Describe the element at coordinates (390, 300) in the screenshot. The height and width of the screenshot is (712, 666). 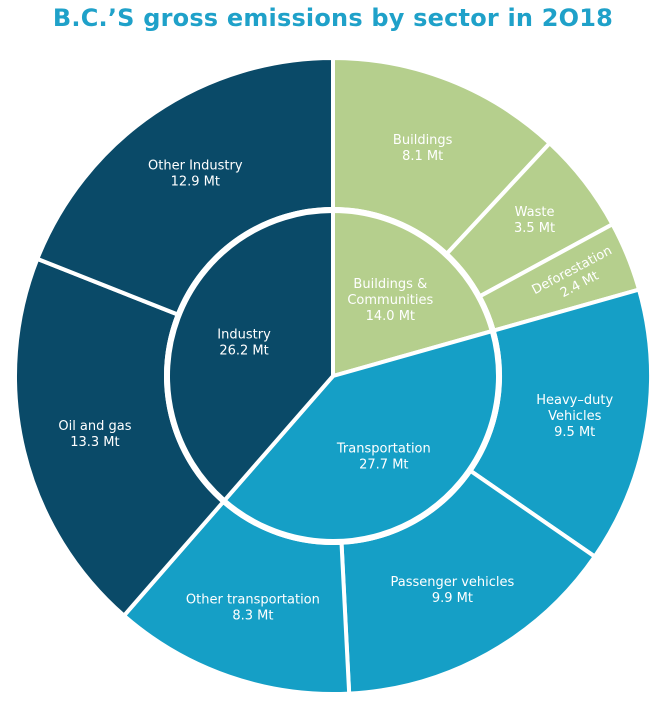
I see `inner-label-buildings-communities: Buildings & Communities 14.0 Mt` at that location.